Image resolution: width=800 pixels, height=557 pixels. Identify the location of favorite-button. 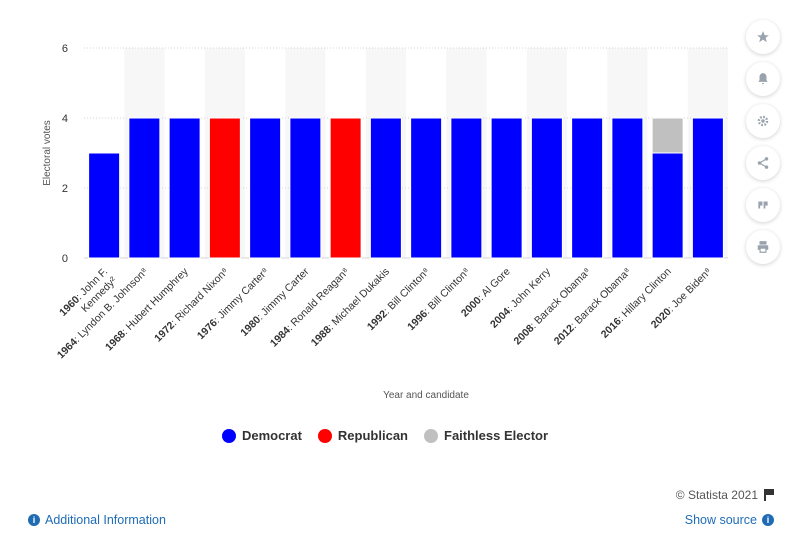
(763, 37).